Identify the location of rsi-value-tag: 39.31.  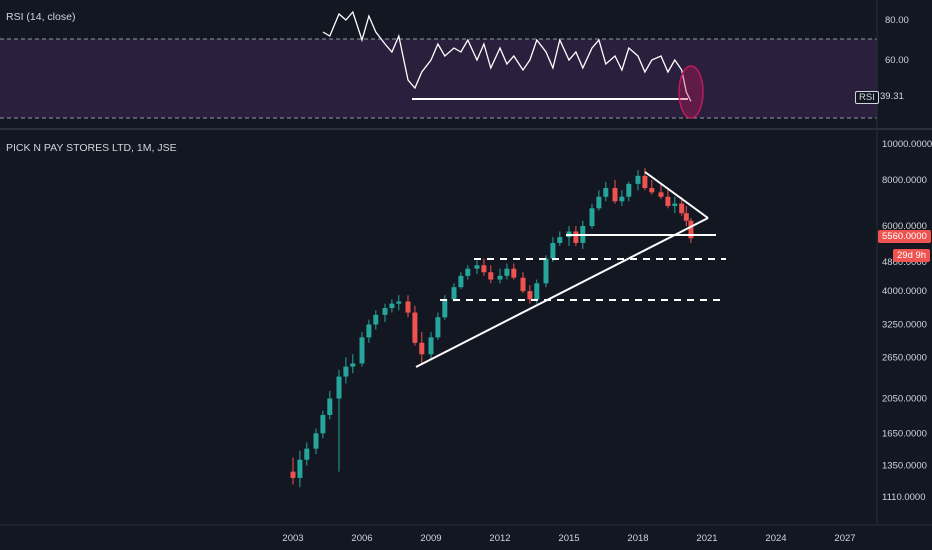
(892, 96).